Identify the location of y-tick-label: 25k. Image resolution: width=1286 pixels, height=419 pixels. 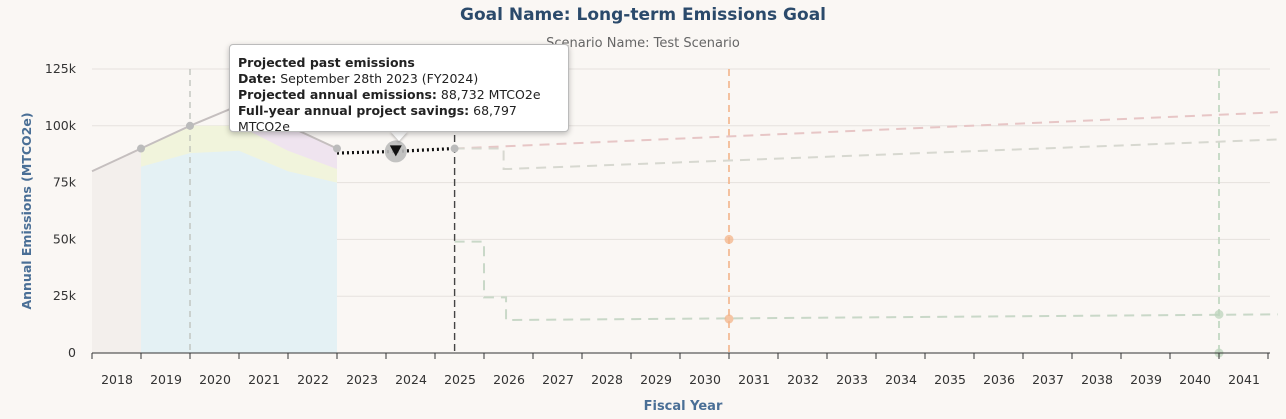
(65, 295).